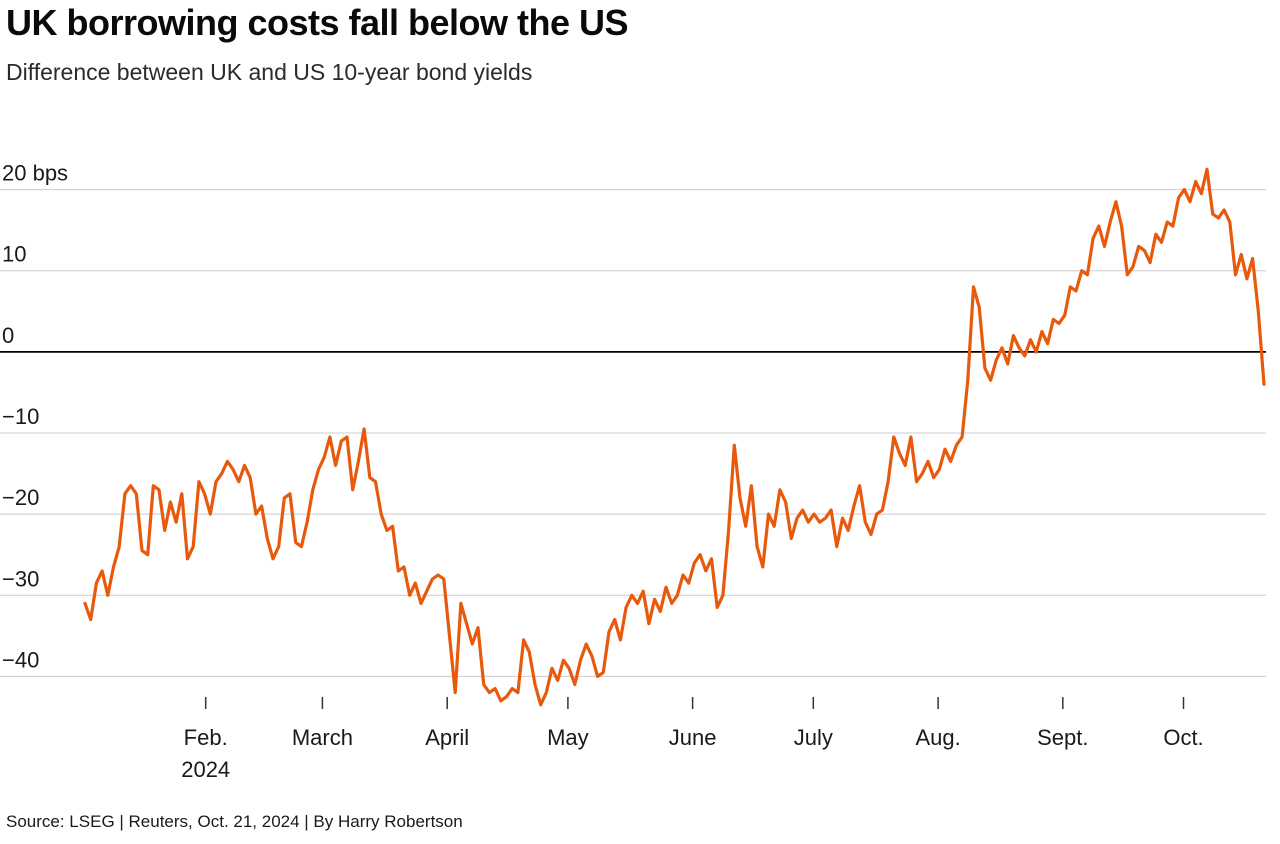 The width and height of the screenshot is (1280, 844). Describe the element at coordinates (813, 737) in the screenshot. I see `x-axis-label: July` at that location.